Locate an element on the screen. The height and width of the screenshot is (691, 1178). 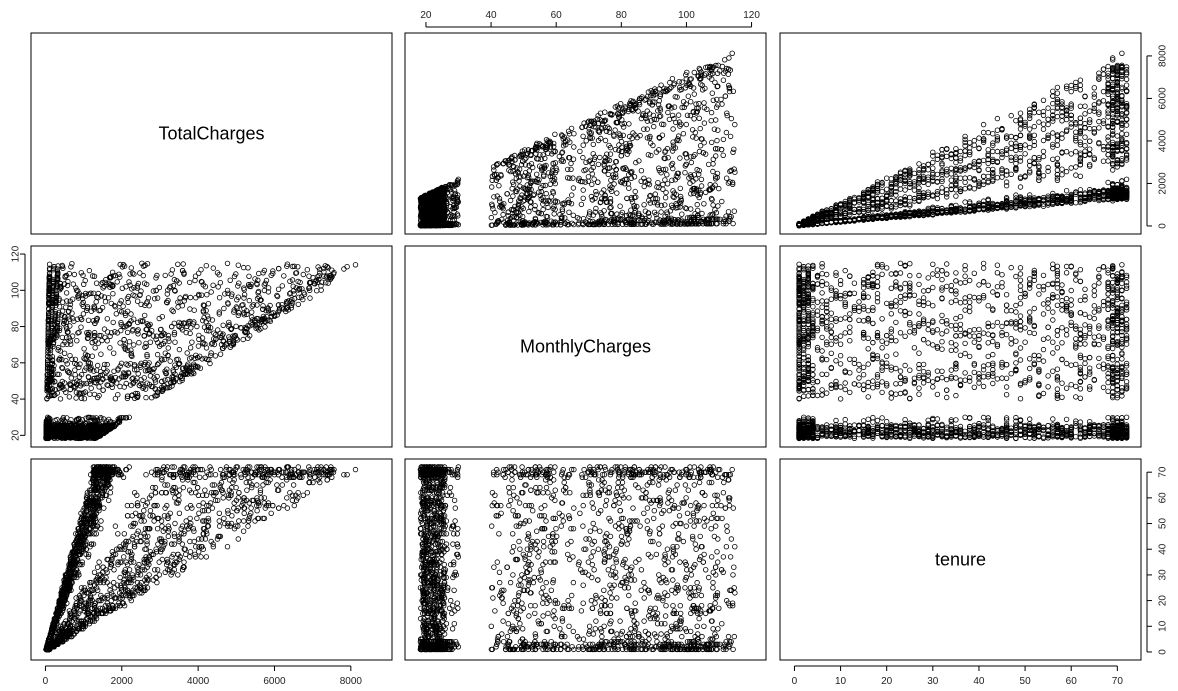
panel-points-TotalCharges-vs-MonthlyCharges is located at coordinates (577, 139).